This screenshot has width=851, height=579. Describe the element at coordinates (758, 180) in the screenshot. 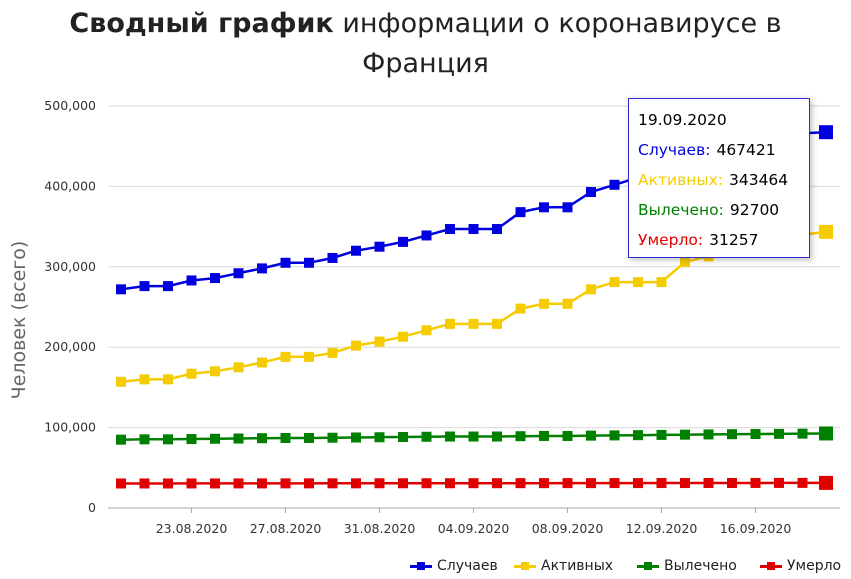

I see `tooltip-value: 343464` at that location.